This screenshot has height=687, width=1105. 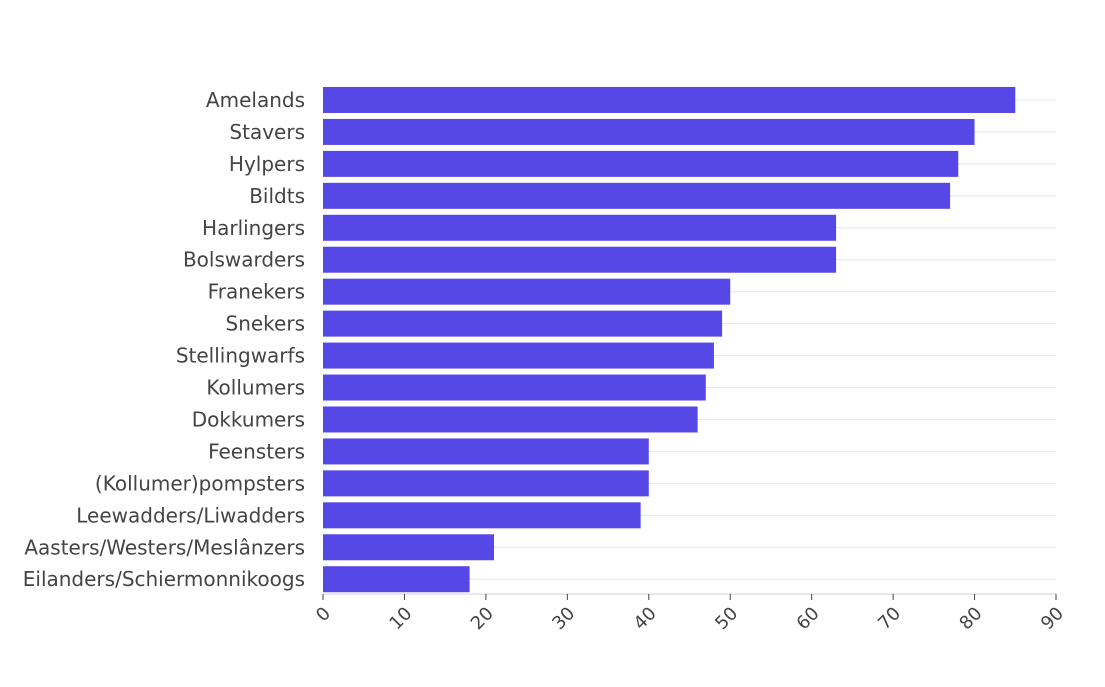 What do you see at coordinates (244, 260) in the screenshot?
I see `category-label: Bolswarders` at bounding box center [244, 260].